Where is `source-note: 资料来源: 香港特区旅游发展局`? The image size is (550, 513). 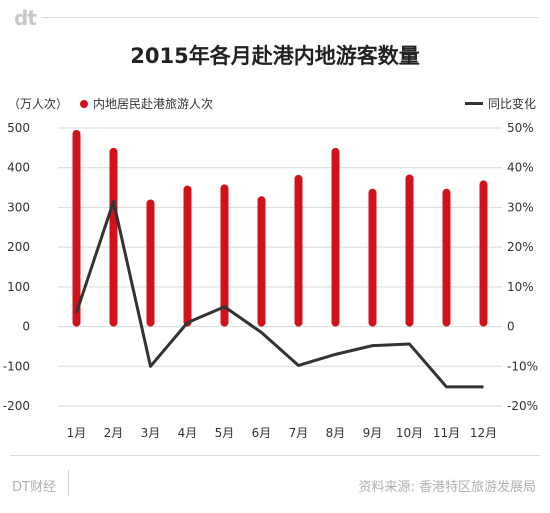
source-note: 资料来源: 香港特区旅游发展局 is located at coordinates (447, 487).